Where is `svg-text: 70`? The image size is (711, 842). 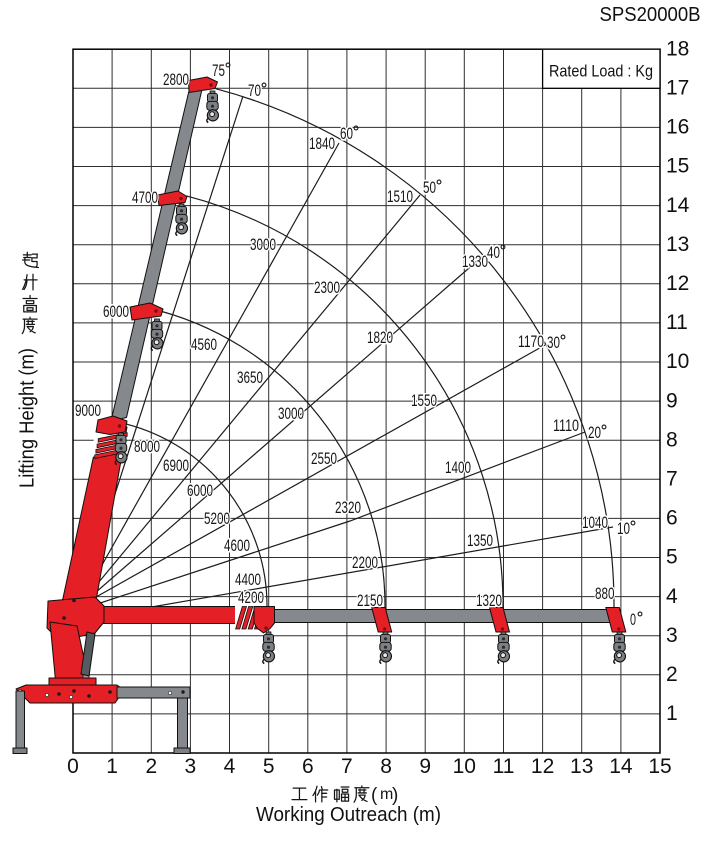 svg-text: 70 is located at coordinates (254, 90).